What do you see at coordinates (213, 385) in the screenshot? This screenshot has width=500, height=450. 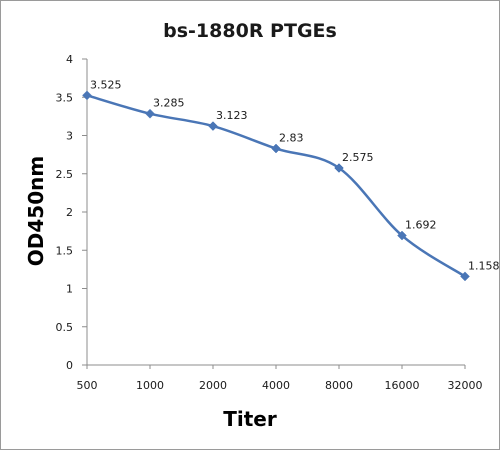 I see `x-tick-label: 2000` at bounding box center [213, 385].